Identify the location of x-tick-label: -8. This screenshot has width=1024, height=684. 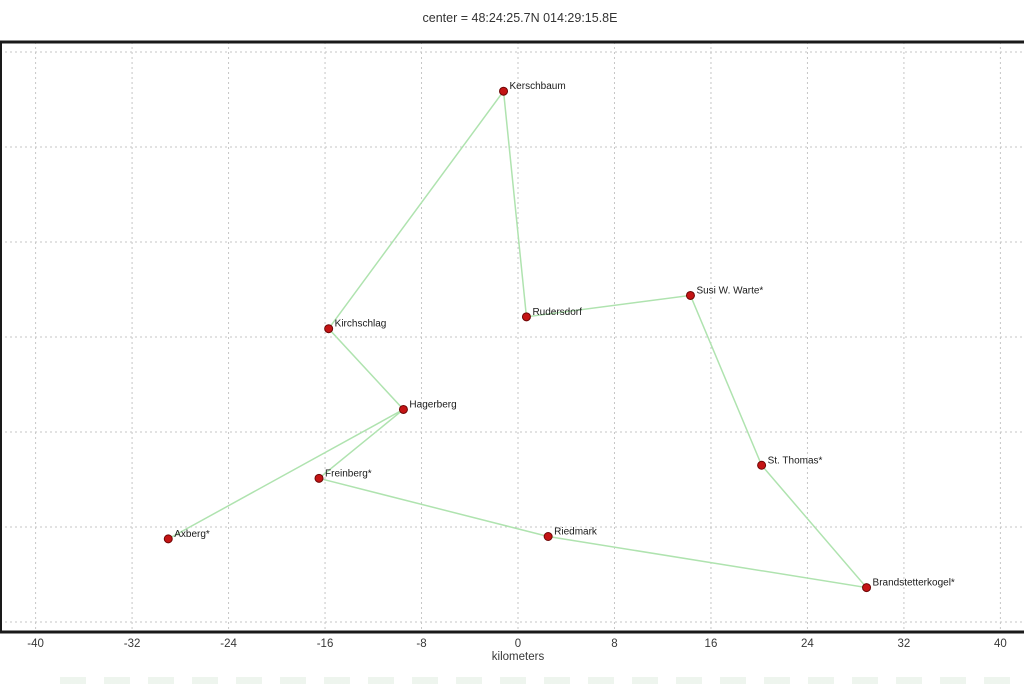
(421, 644).